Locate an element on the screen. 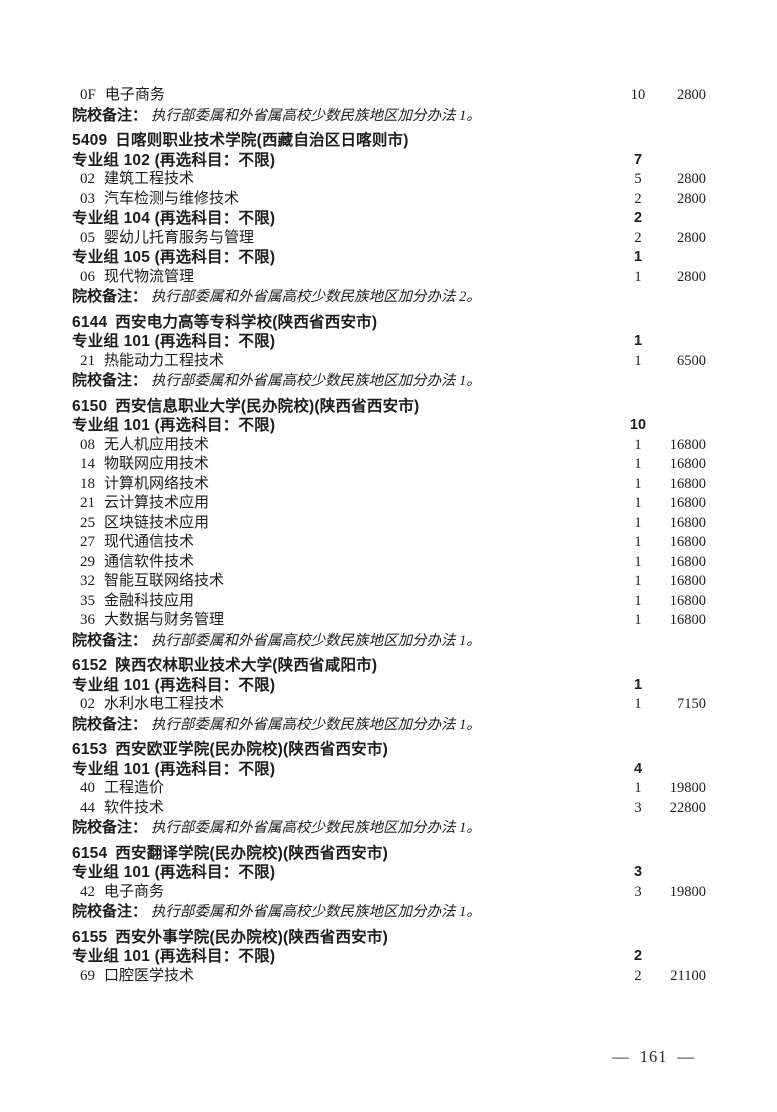 Image resolution: width=777 pixels, height=1112 pixels. major-entry: 27 现代通信技术 is located at coordinates (346, 543).